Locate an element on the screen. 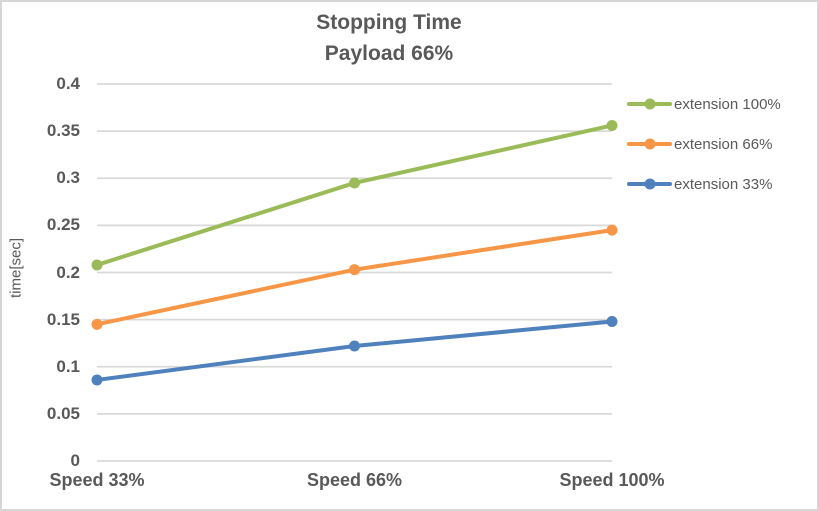 Image resolution: width=819 pixels, height=511 pixels. y-tick-label: 0.4 is located at coordinates (68, 83).